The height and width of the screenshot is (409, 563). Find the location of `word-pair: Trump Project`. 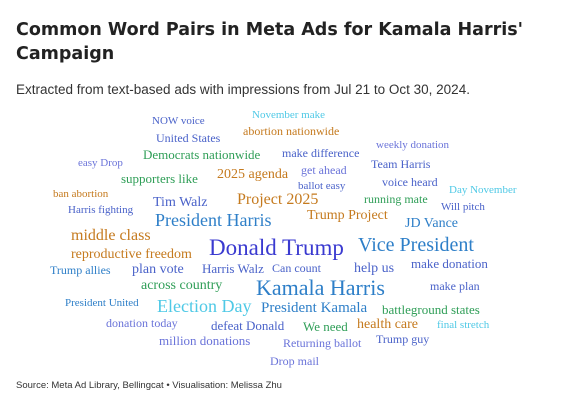

word-pair: Trump Project is located at coordinates (347, 215).